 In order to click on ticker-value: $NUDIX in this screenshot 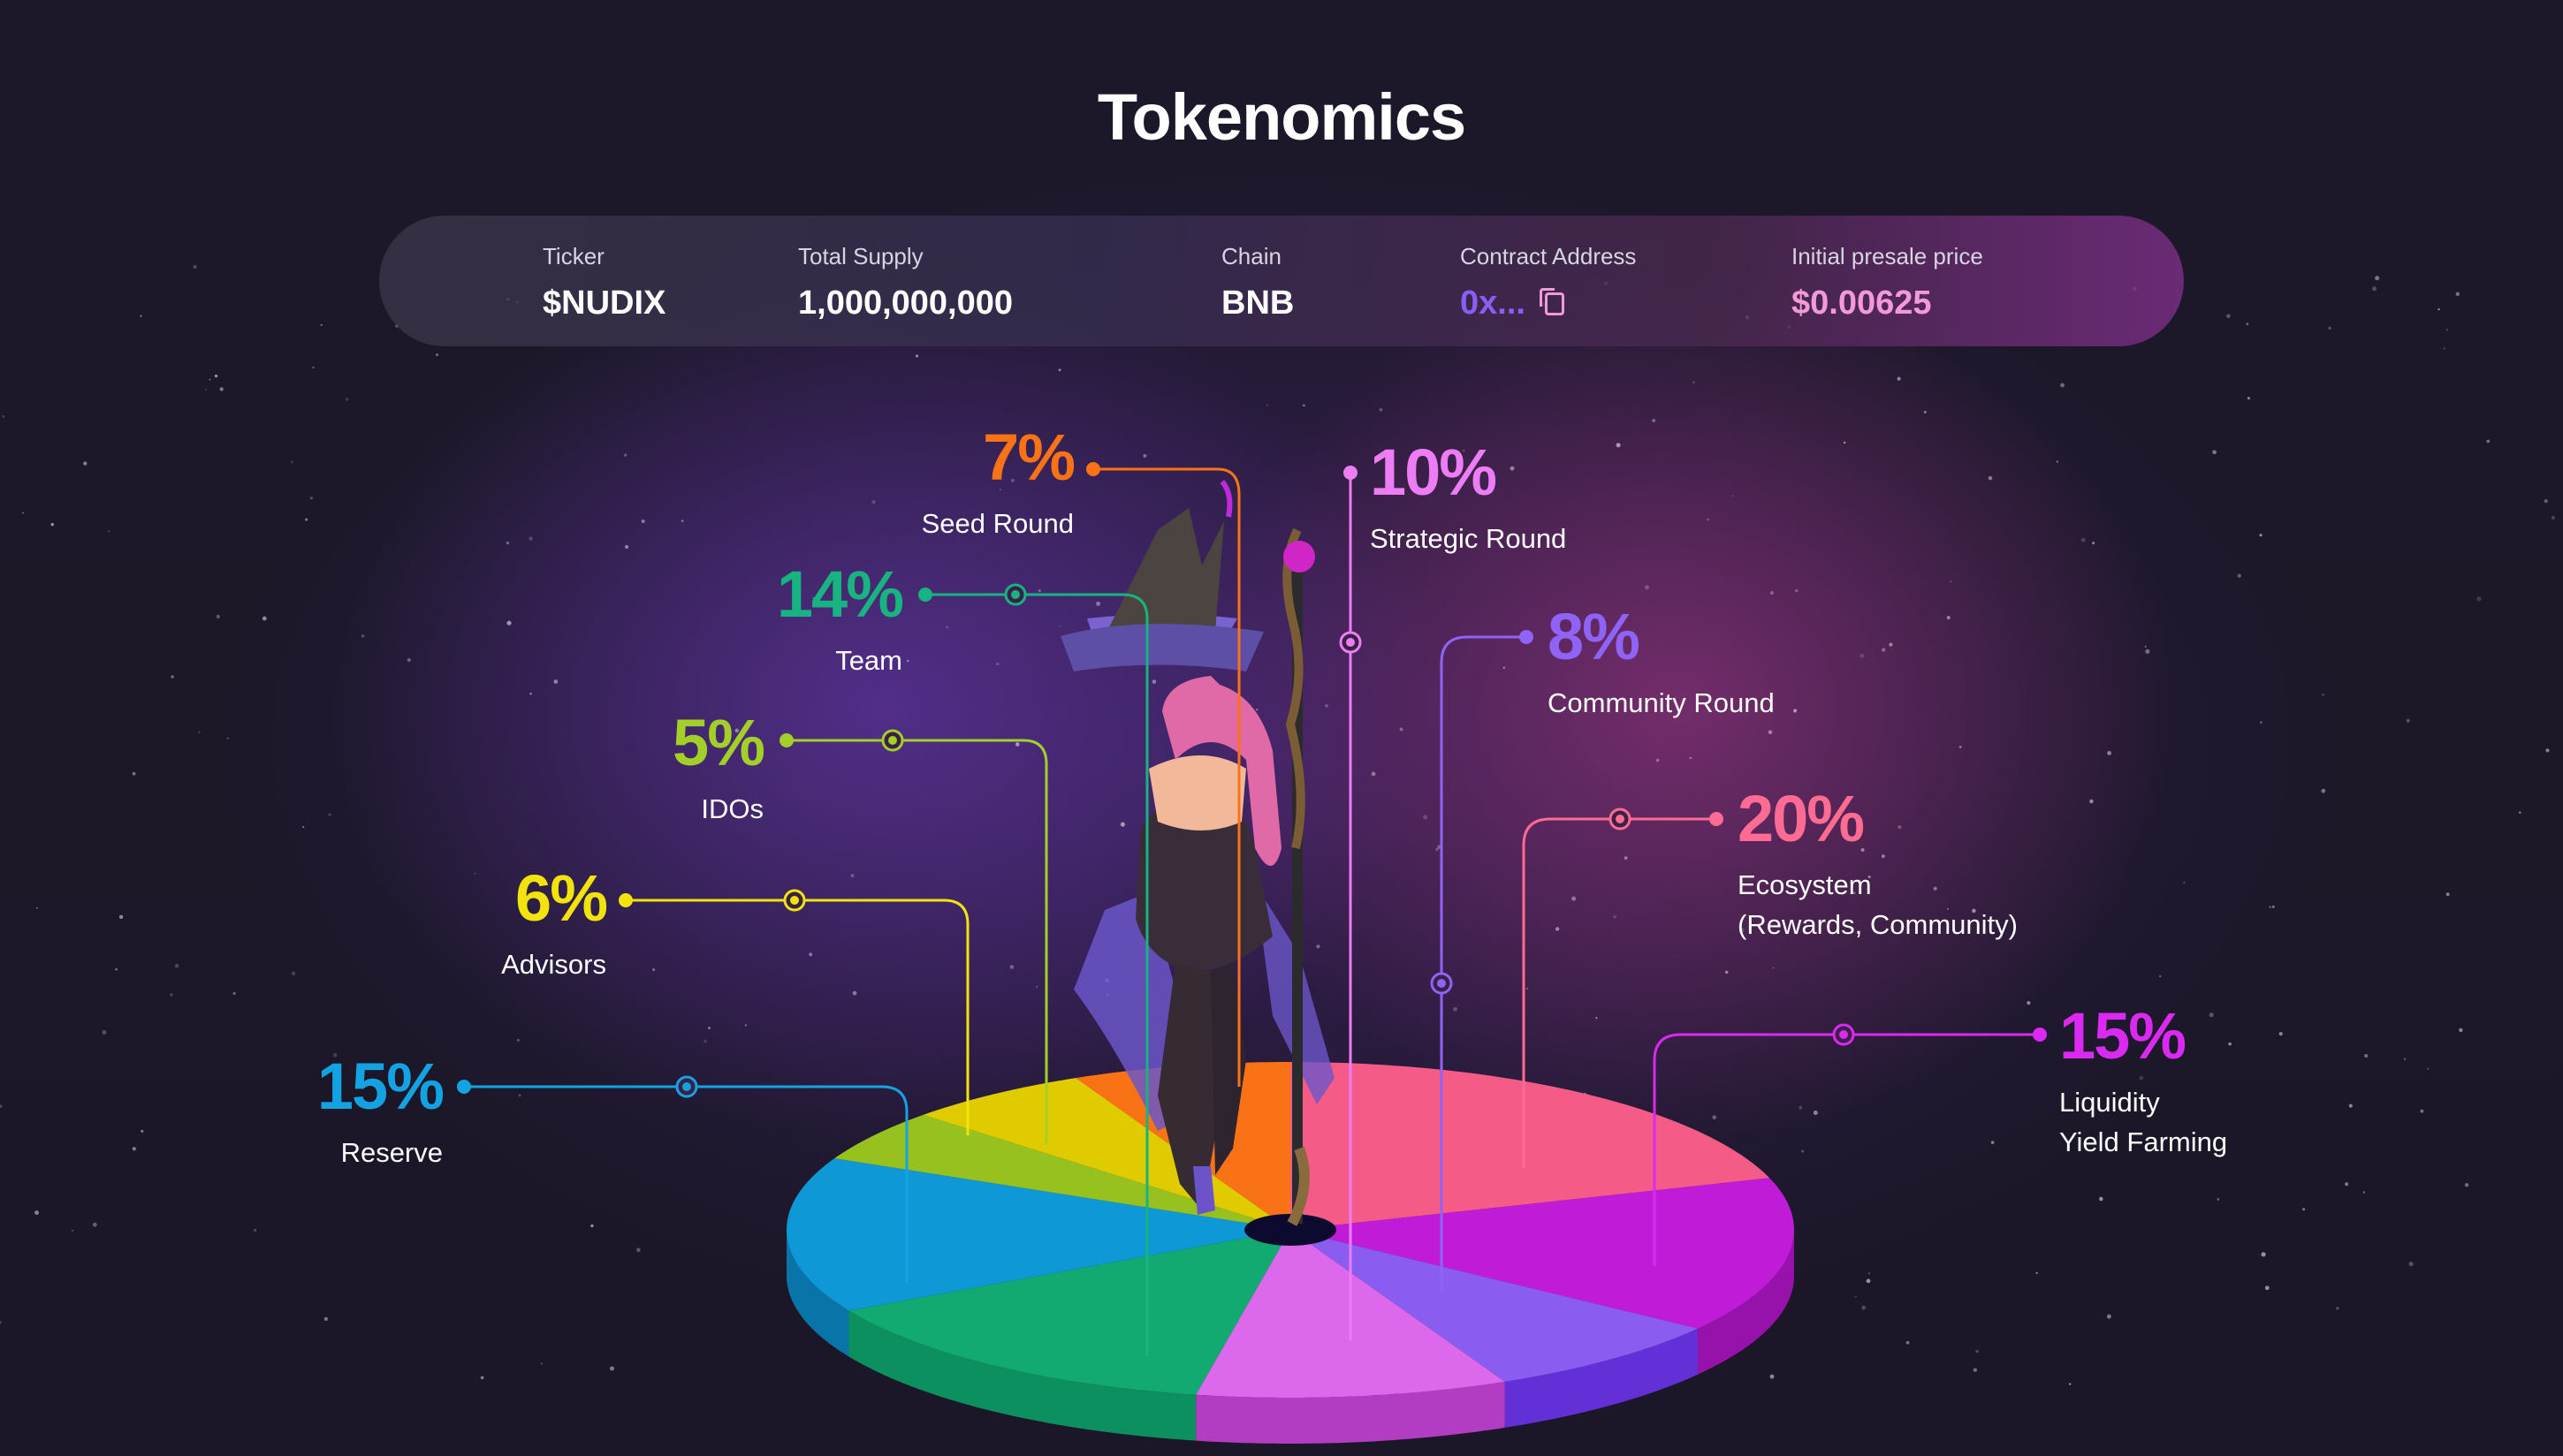, I will do `click(604, 303)`.